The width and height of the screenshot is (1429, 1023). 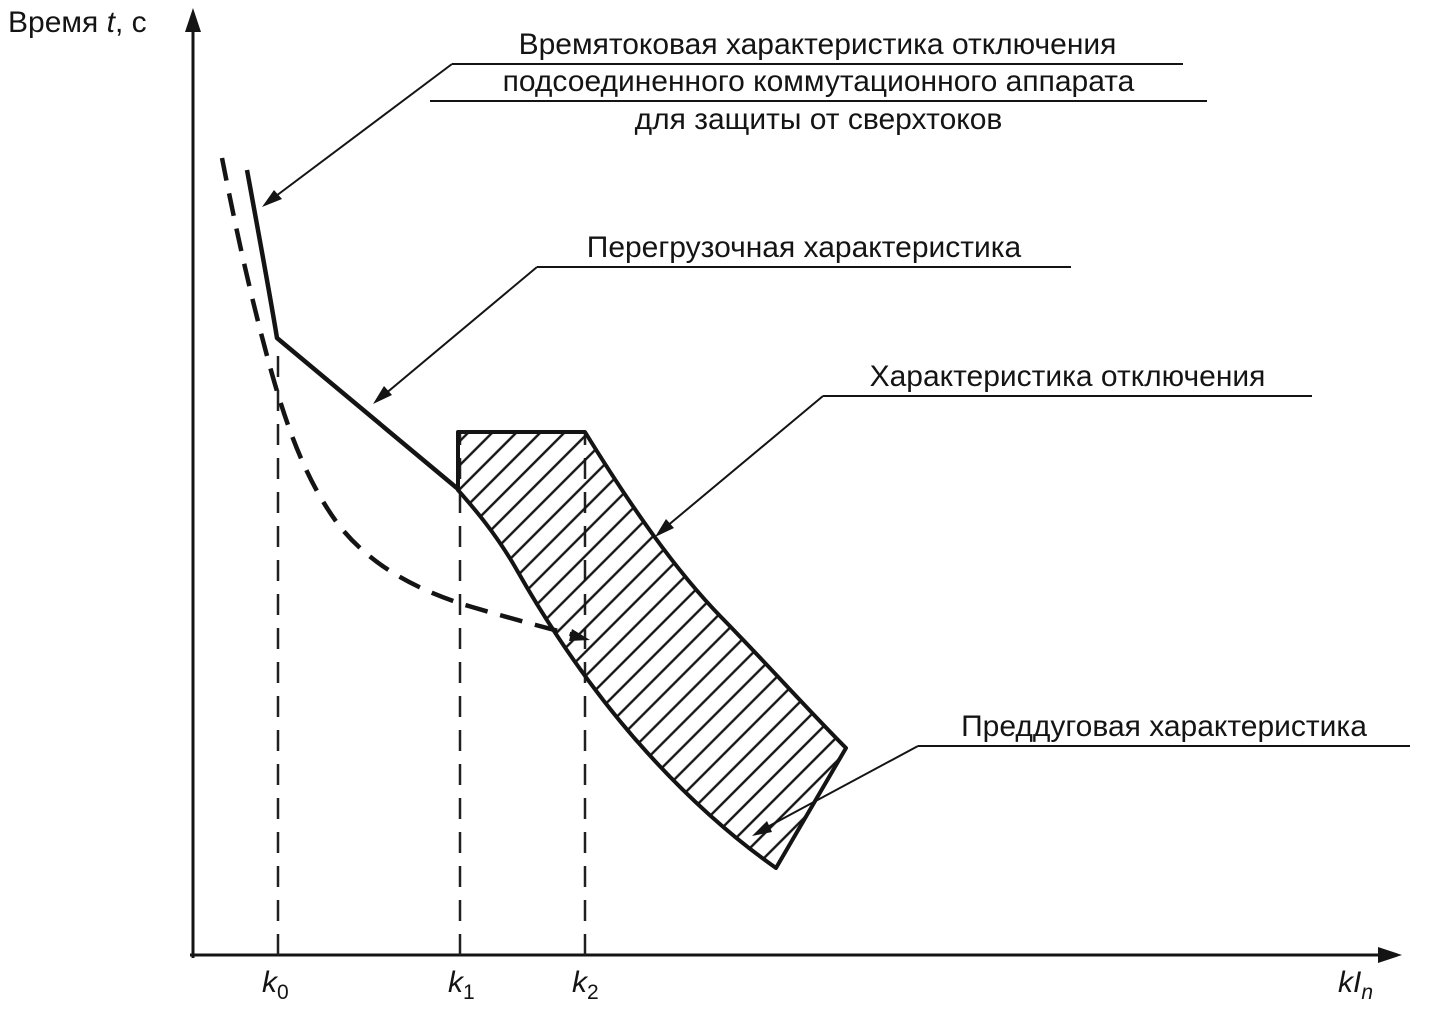 I want to click on tick-k1-sub: 1, so click(x=469, y=992).